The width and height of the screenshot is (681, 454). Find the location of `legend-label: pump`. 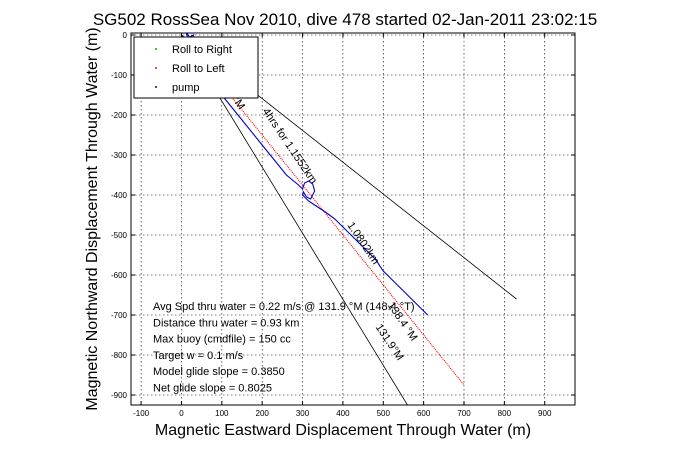

legend-label: pump is located at coordinates (186, 88).